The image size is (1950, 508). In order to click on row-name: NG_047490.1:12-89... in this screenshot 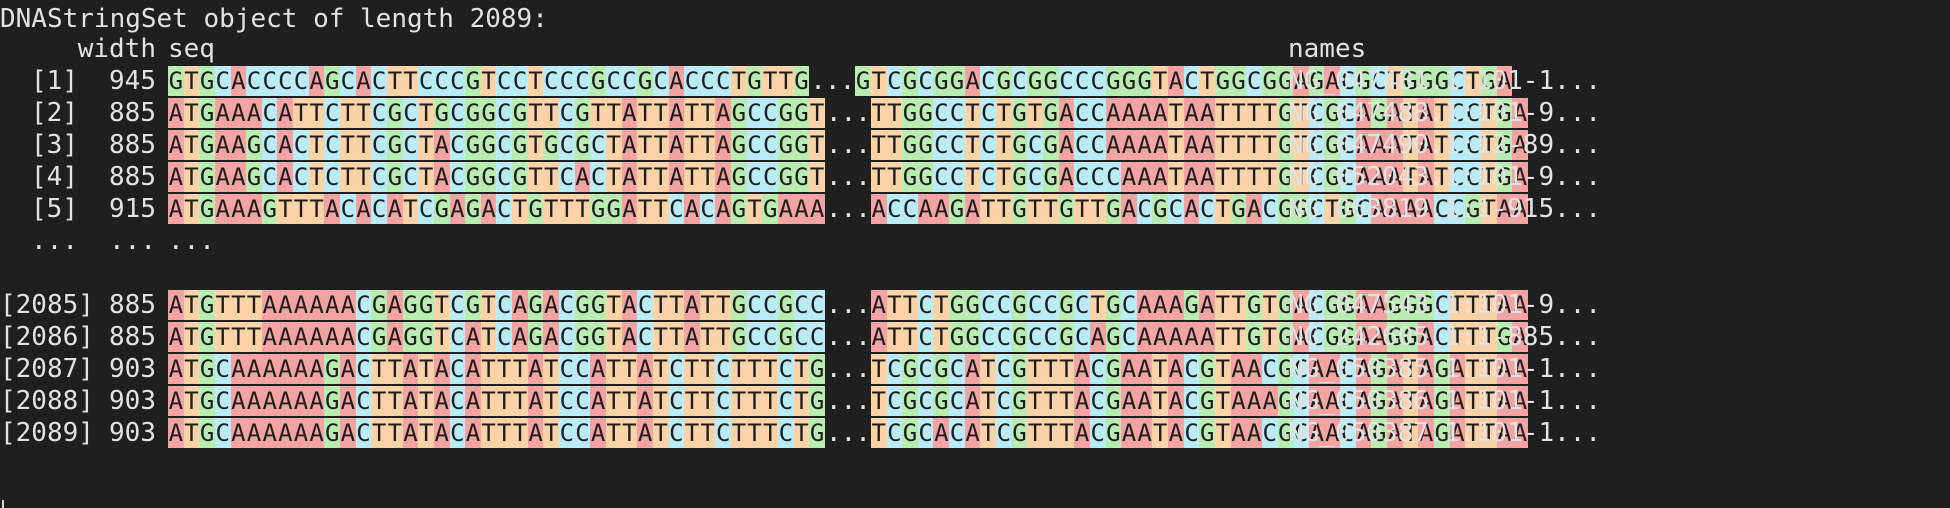, I will do `click(1445, 145)`.